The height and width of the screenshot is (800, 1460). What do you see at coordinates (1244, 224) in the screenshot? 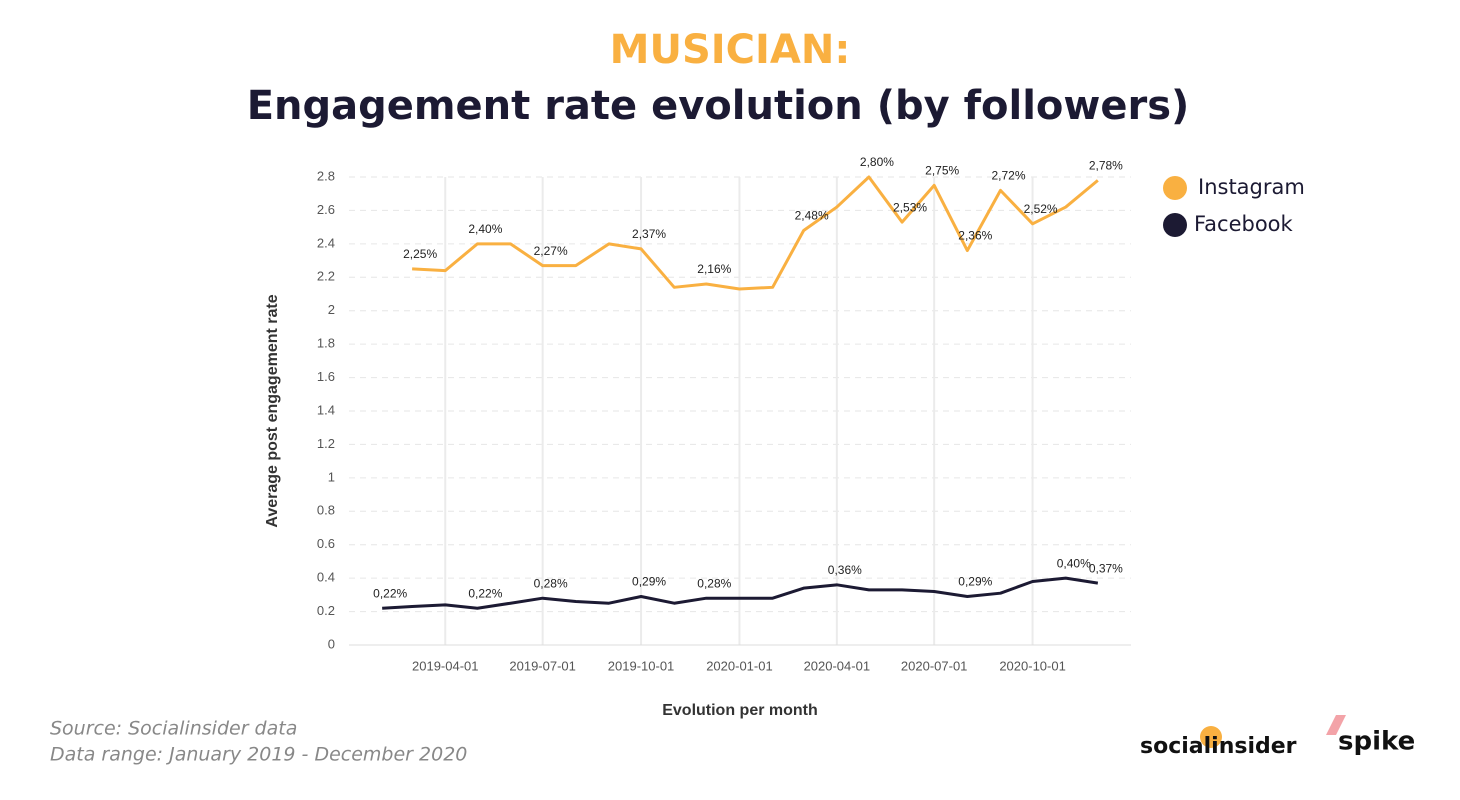
I see `legend-label: Facebook` at bounding box center [1244, 224].